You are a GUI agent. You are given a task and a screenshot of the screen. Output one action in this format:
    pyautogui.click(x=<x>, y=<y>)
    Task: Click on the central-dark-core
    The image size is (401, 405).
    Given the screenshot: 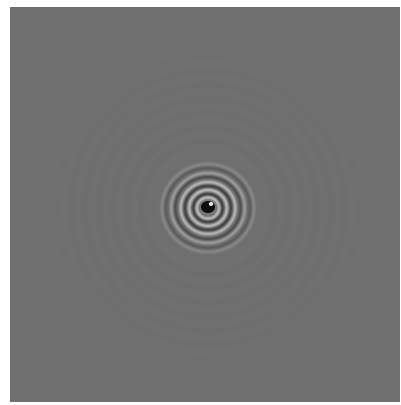 What is the action you would take?
    pyautogui.click(x=208, y=207)
    